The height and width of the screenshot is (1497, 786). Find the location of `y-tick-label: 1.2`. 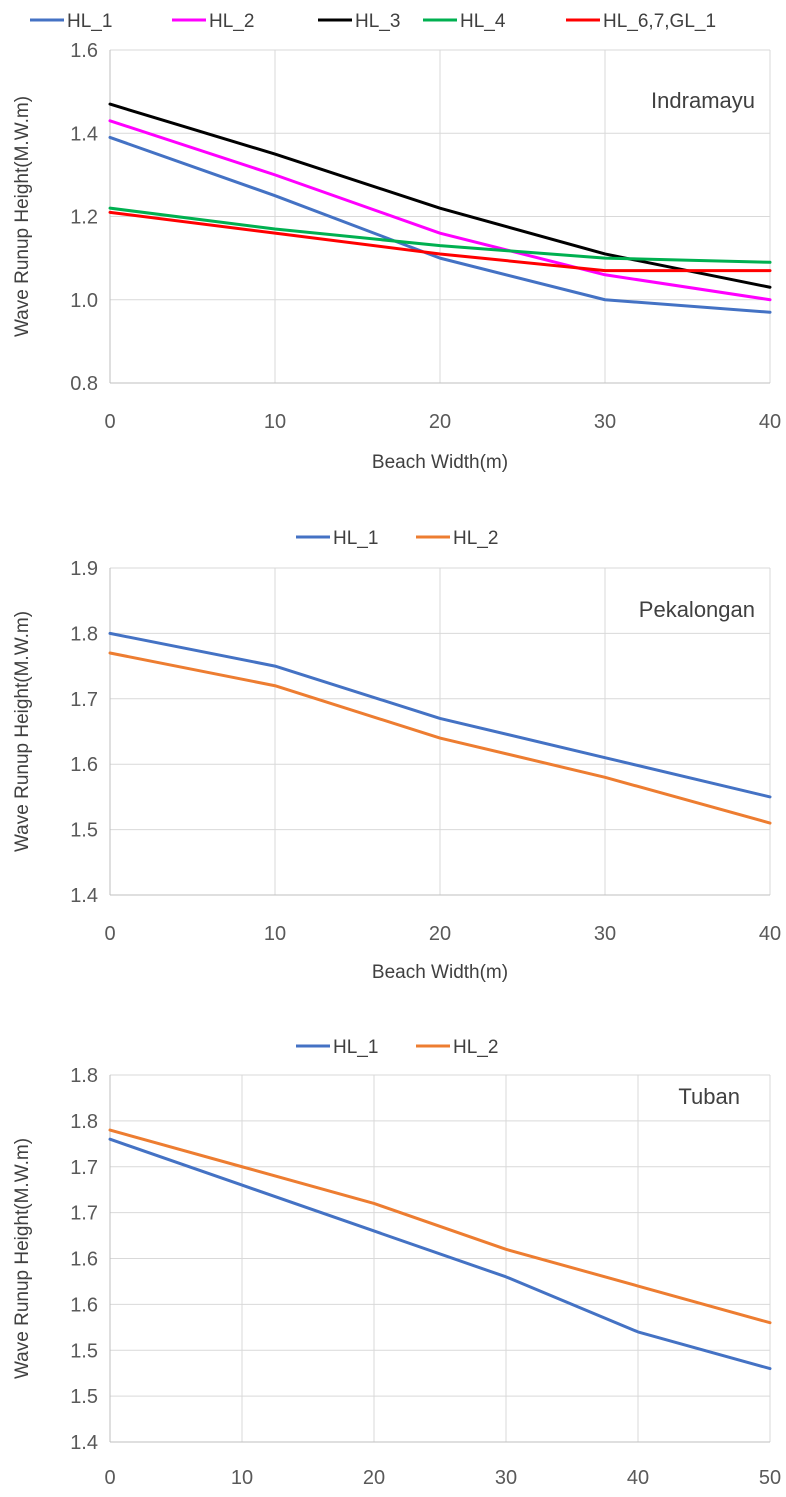

y-tick-label: 1.2 is located at coordinates (84, 218).